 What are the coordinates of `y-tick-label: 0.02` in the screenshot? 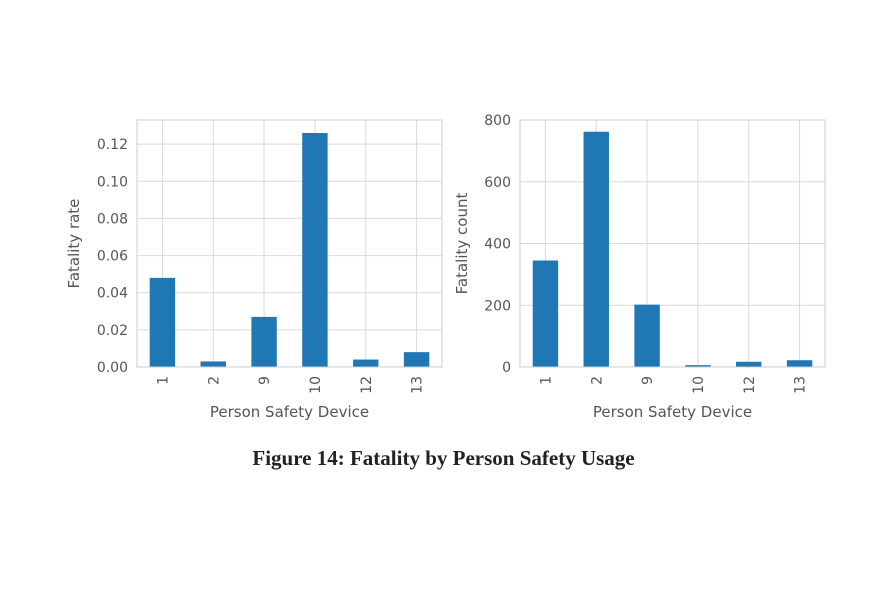 It's located at (112, 331).